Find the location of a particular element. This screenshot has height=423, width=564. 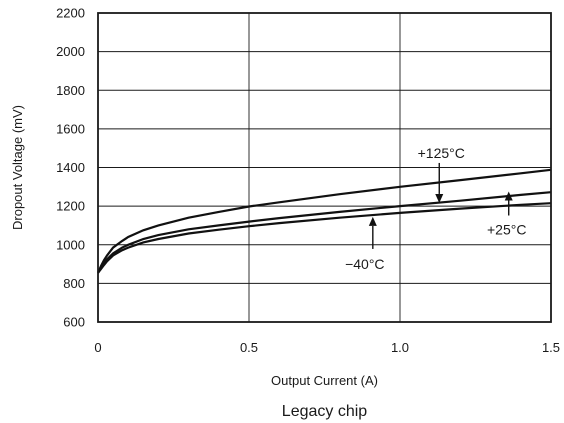

y-tick-label: 2200 is located at coordinates (70, 13).